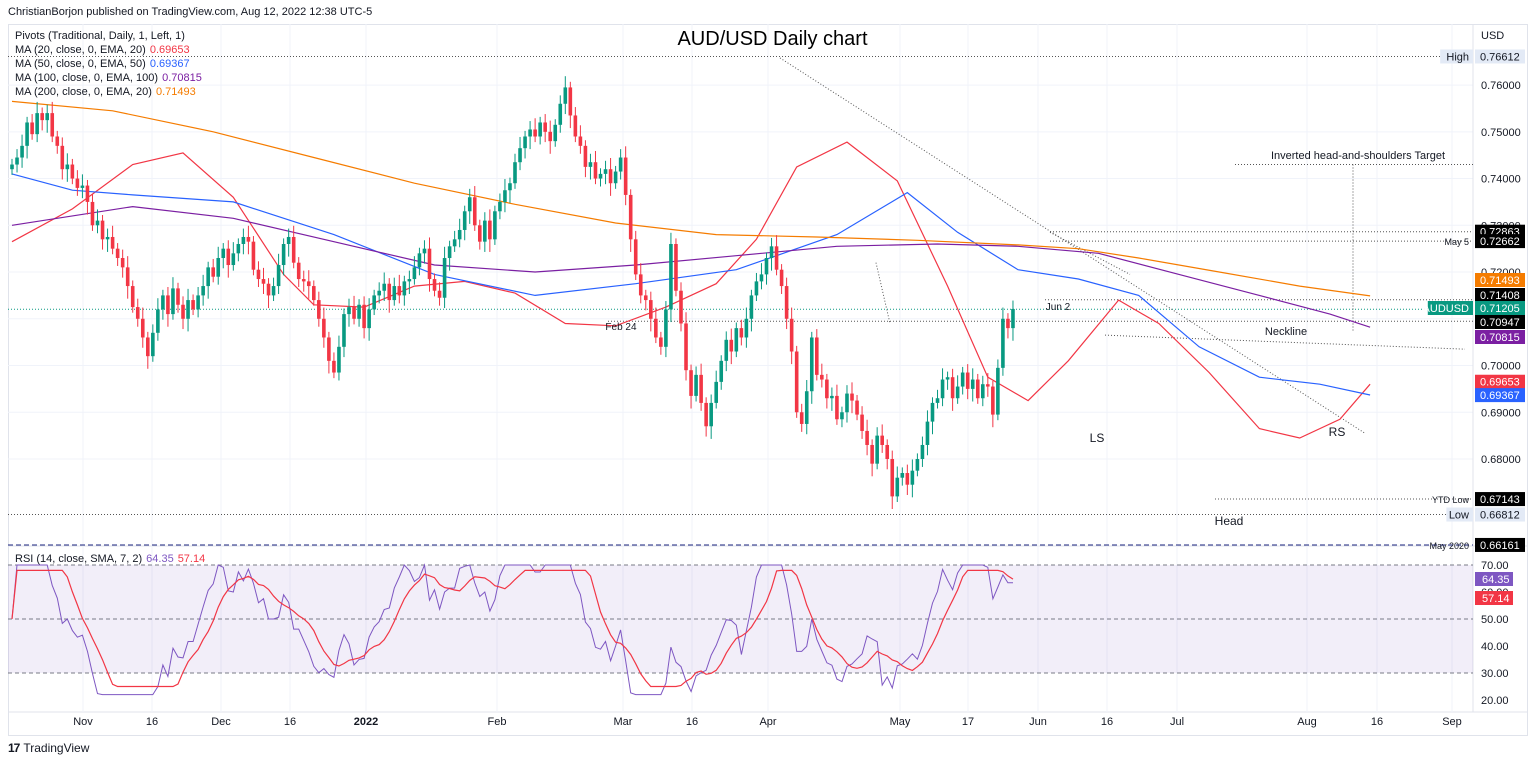 The image size is (1536, 763). What do you see at coordinates (105, 92) in the screenshot?
I see `ma200-indicator-label: MA (200, close, 0, EMA, 20) 0.71493` at bounding box center [105, 92].